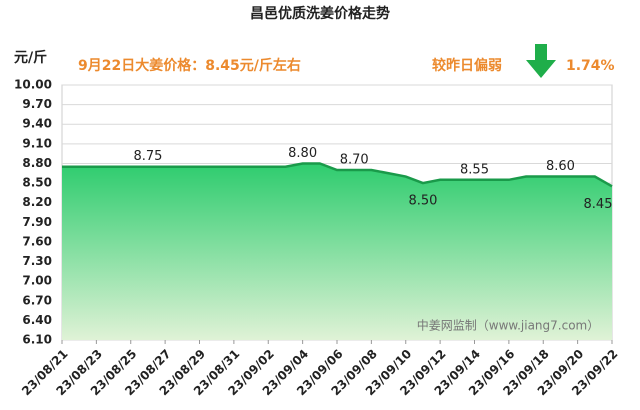 The height and width of the screenshot is (410, 640). What do you see at coordinates (422, 201) in the screenshot?
I see `value-label: 8.50` at bounding box center [422, 201].